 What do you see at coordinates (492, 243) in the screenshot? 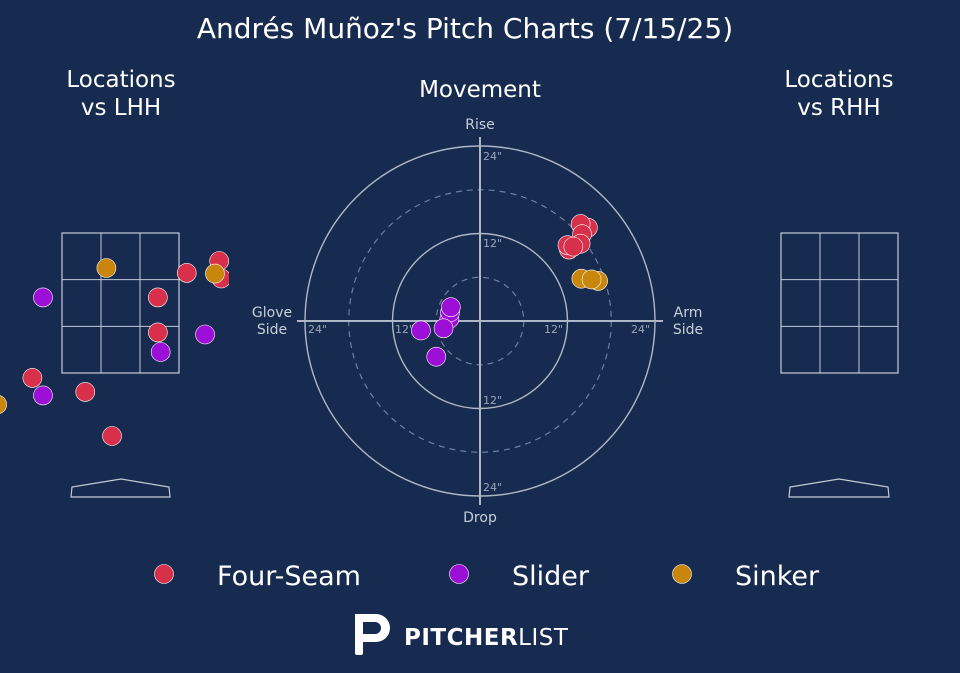
I see `ring-label-top-12: 12"` at bounding box center [492, 243].